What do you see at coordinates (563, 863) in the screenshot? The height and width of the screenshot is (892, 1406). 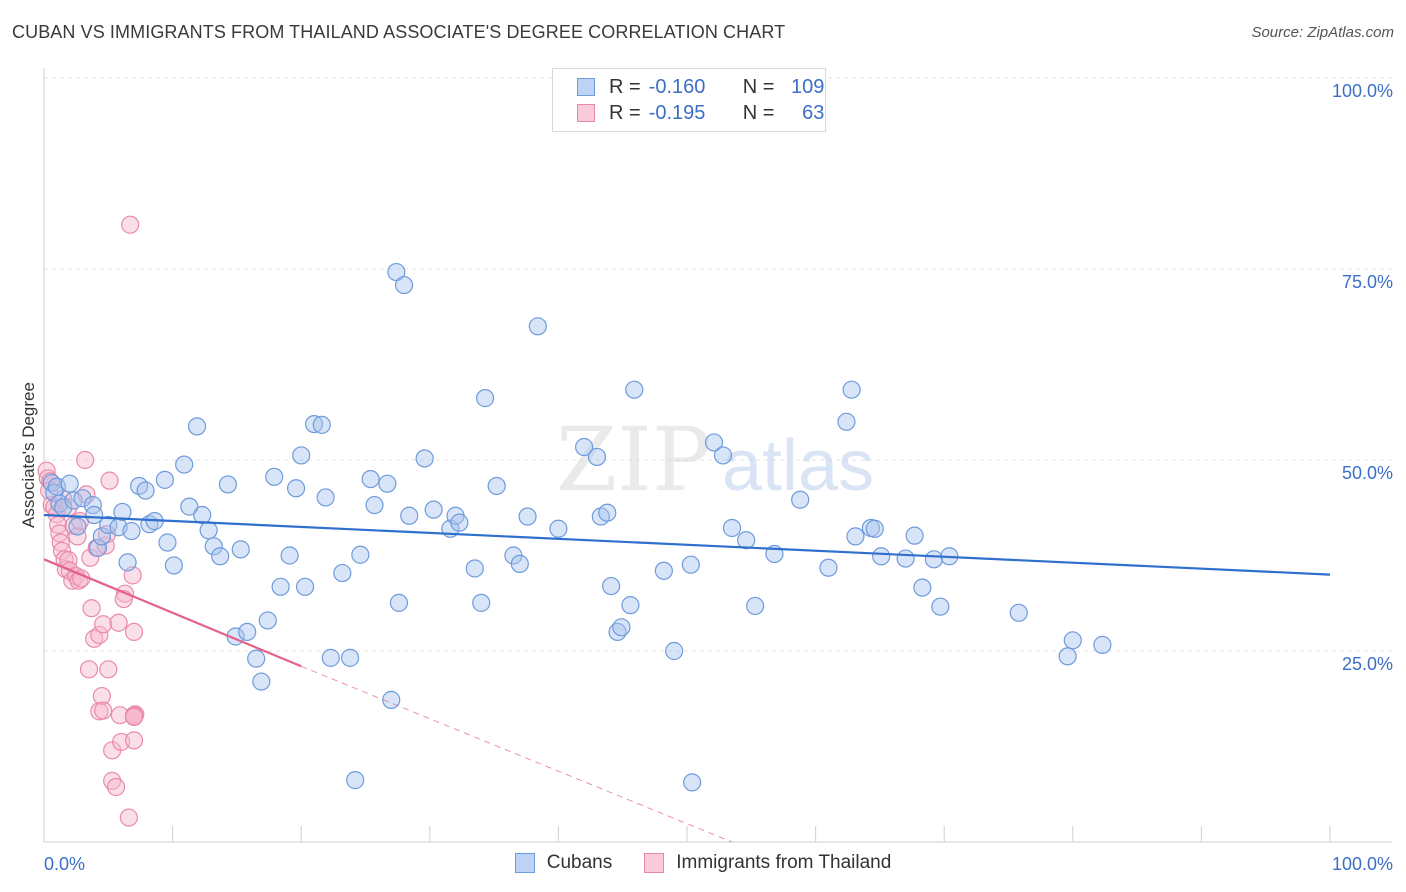 I see `legend-item-cubans: Cubans` at bounding box center [563, 863].